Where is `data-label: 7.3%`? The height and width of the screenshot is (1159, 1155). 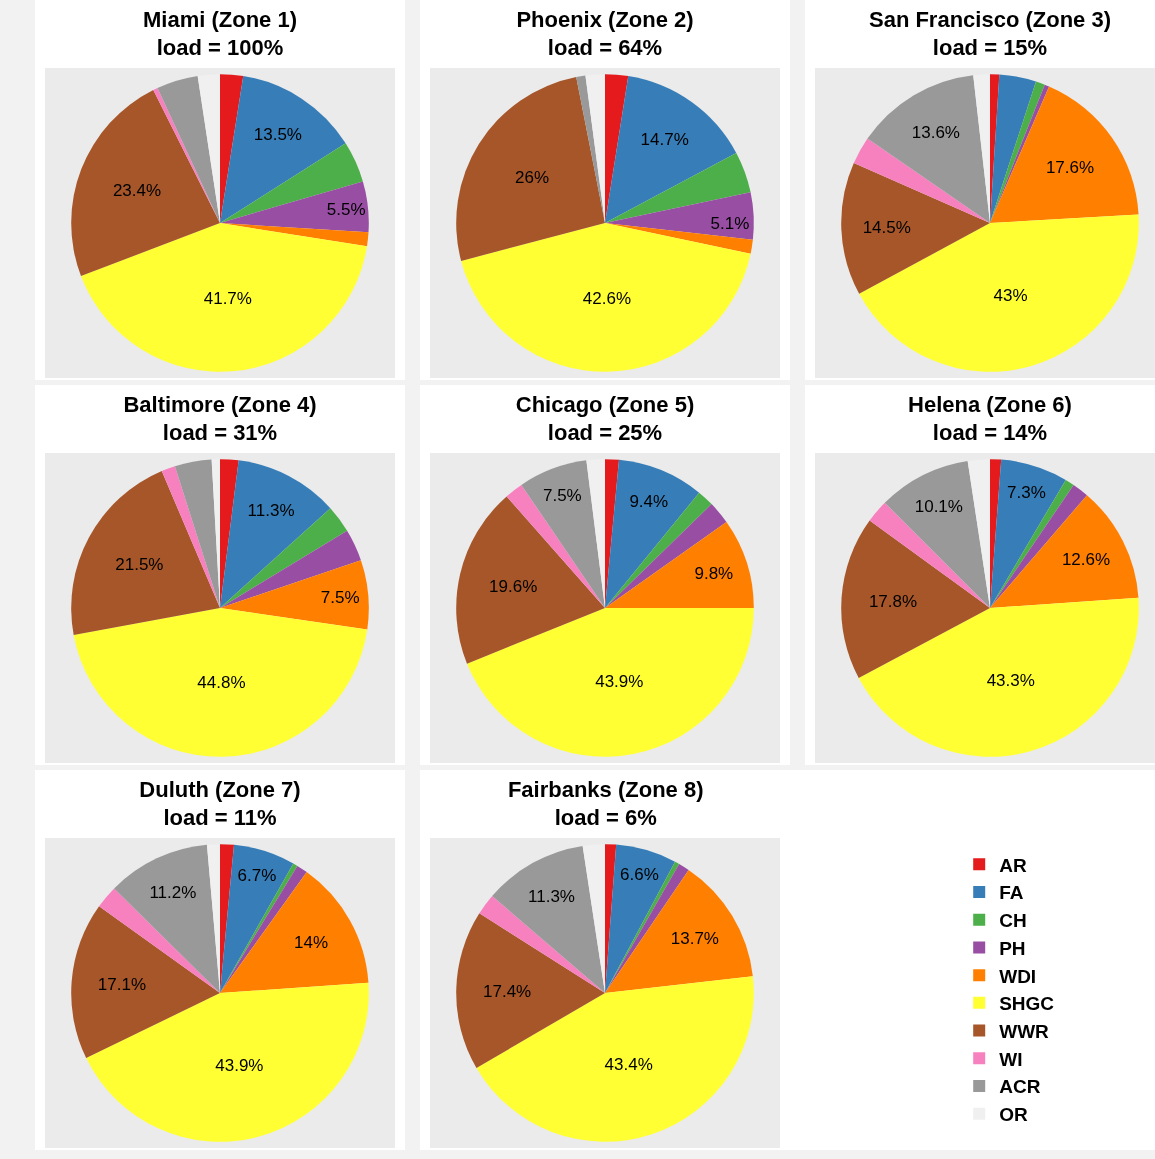 data-label: 7.3% is located at coordinates (1026, 492).